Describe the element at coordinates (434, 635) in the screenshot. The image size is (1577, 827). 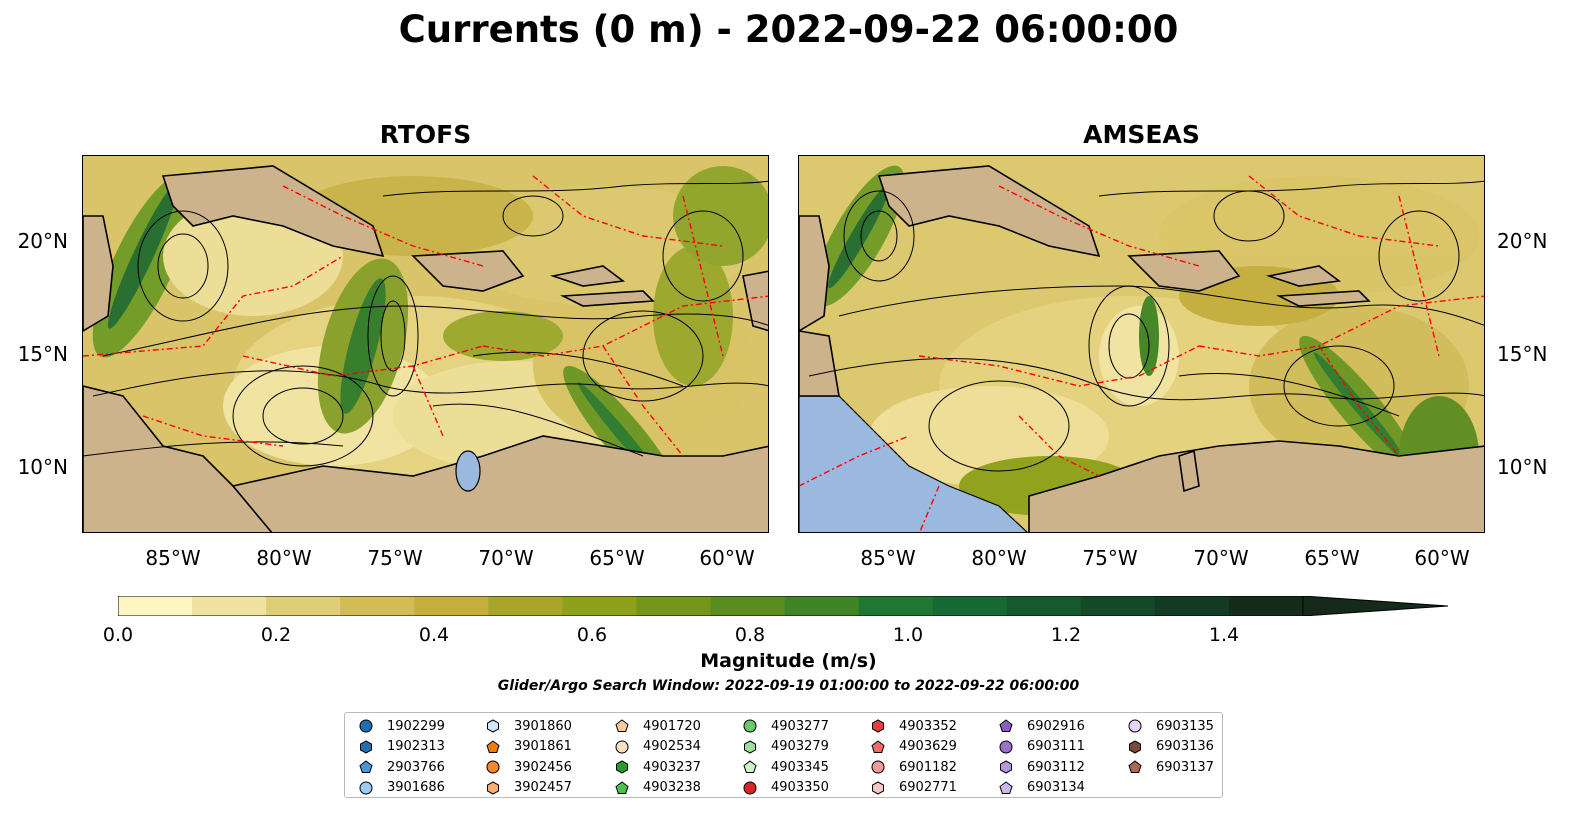
I see `colorbar-tick-label: 0.4` at that location.